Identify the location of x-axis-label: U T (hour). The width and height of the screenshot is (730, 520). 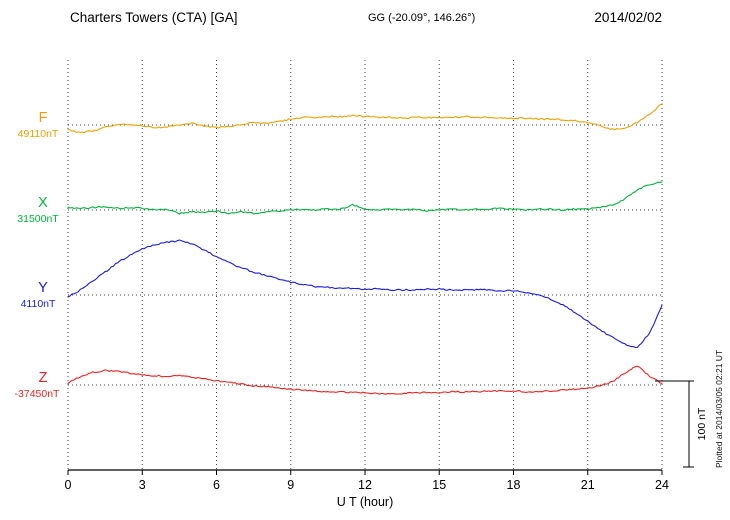
(365, 502).